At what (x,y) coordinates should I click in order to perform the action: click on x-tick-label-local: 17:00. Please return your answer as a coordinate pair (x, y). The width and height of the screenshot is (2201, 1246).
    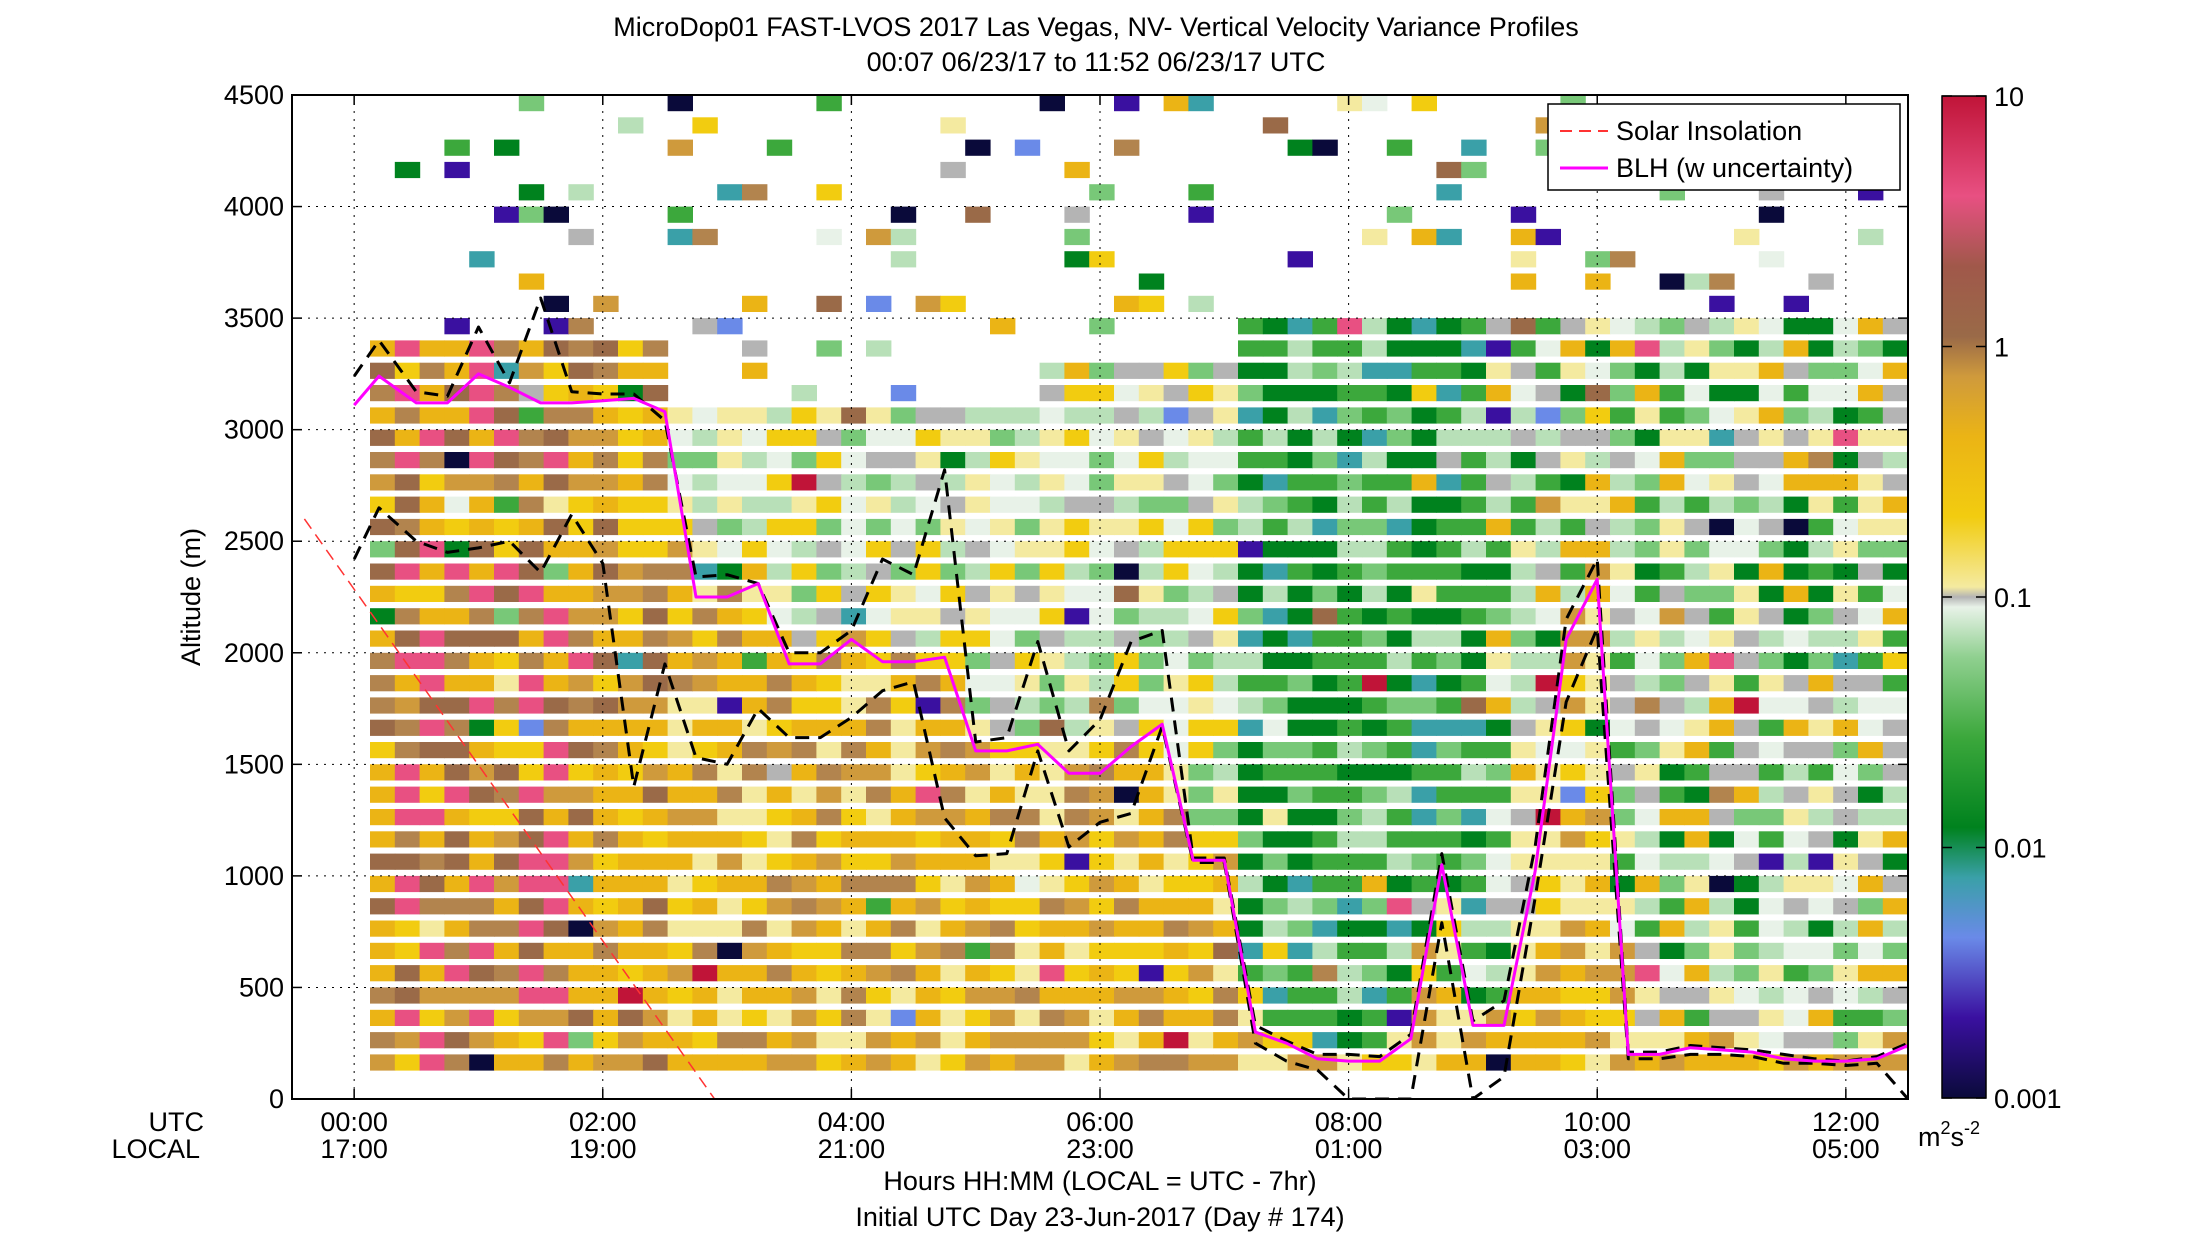
    Looking at the image, I should click on (354, 1149).